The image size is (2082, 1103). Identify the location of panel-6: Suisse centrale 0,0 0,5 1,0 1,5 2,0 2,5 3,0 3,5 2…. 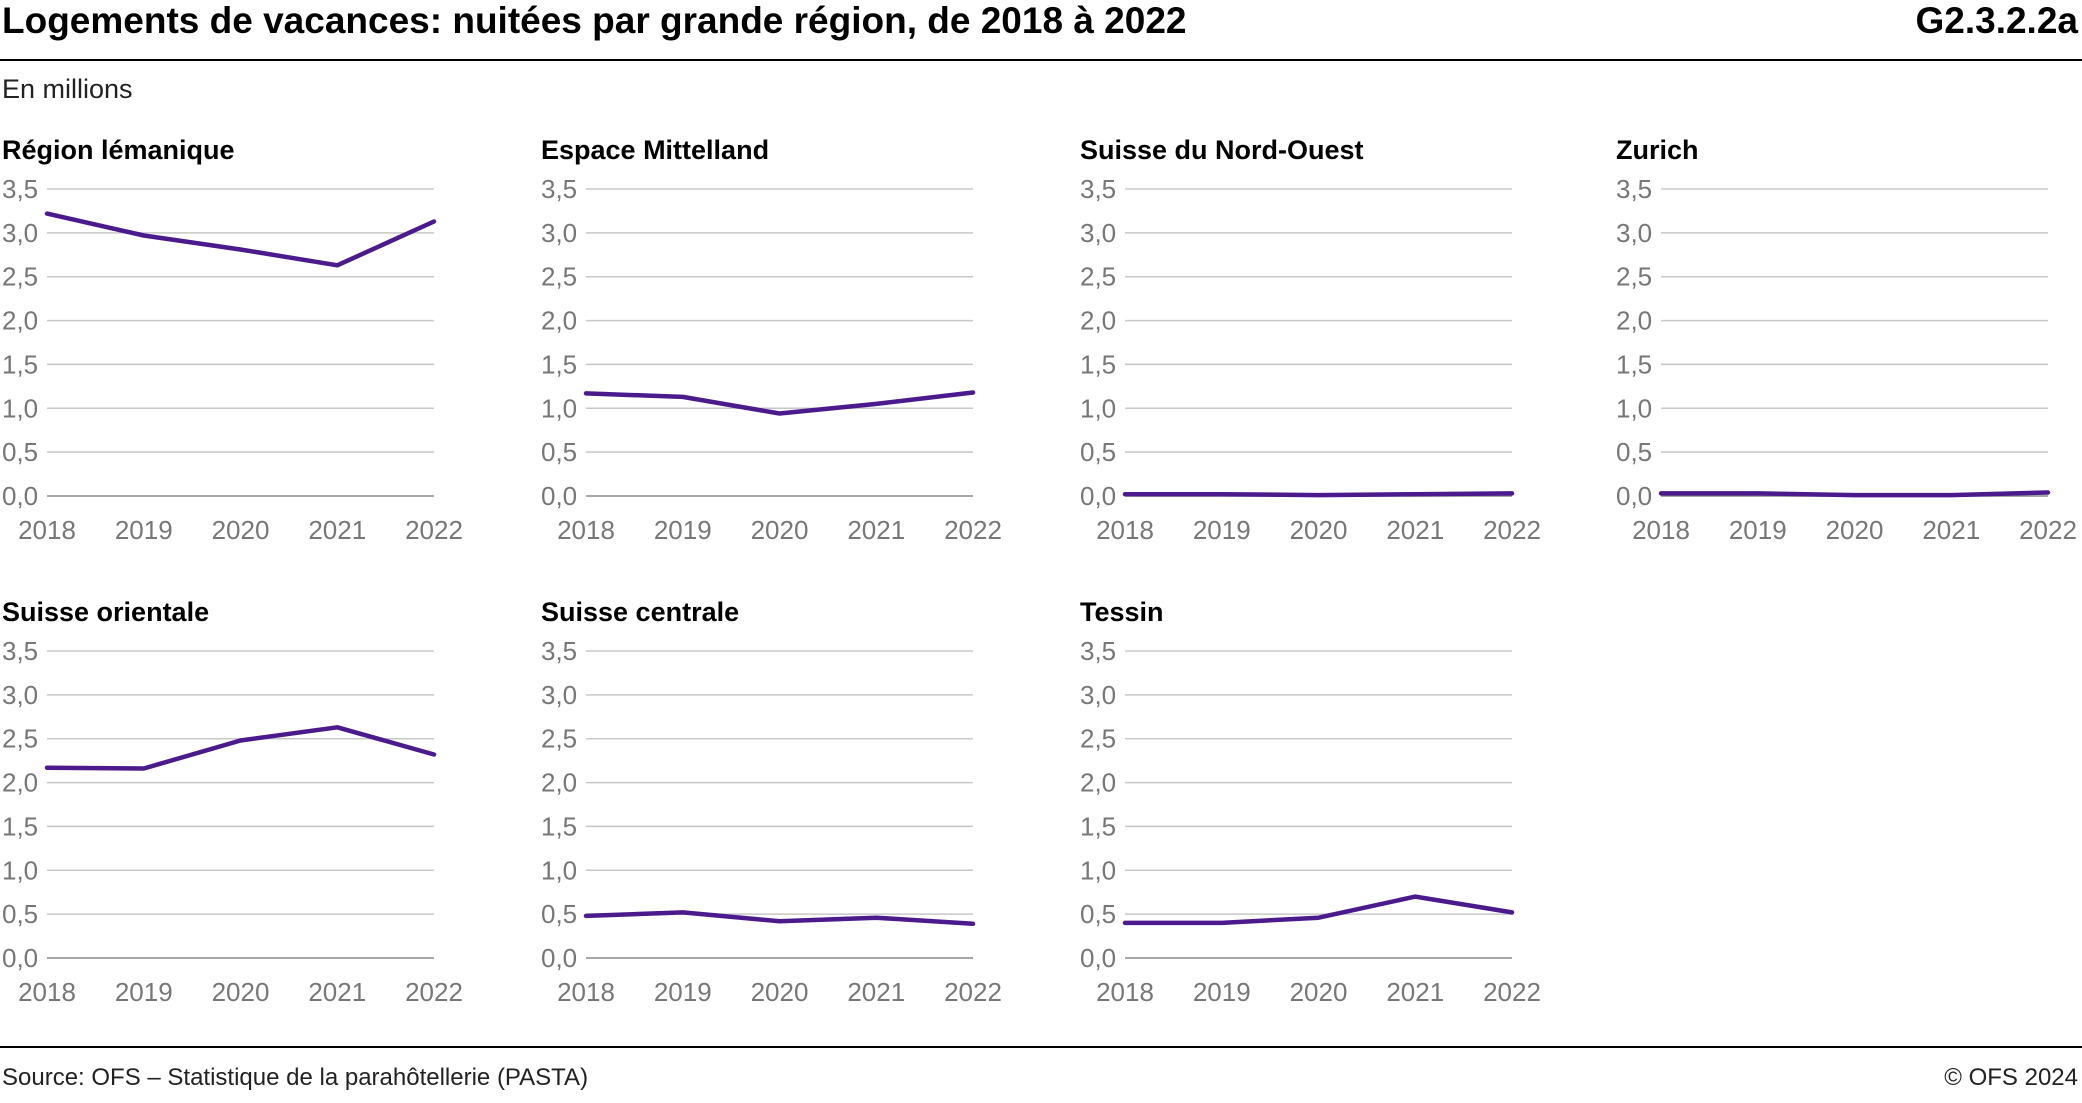
(771, 802).